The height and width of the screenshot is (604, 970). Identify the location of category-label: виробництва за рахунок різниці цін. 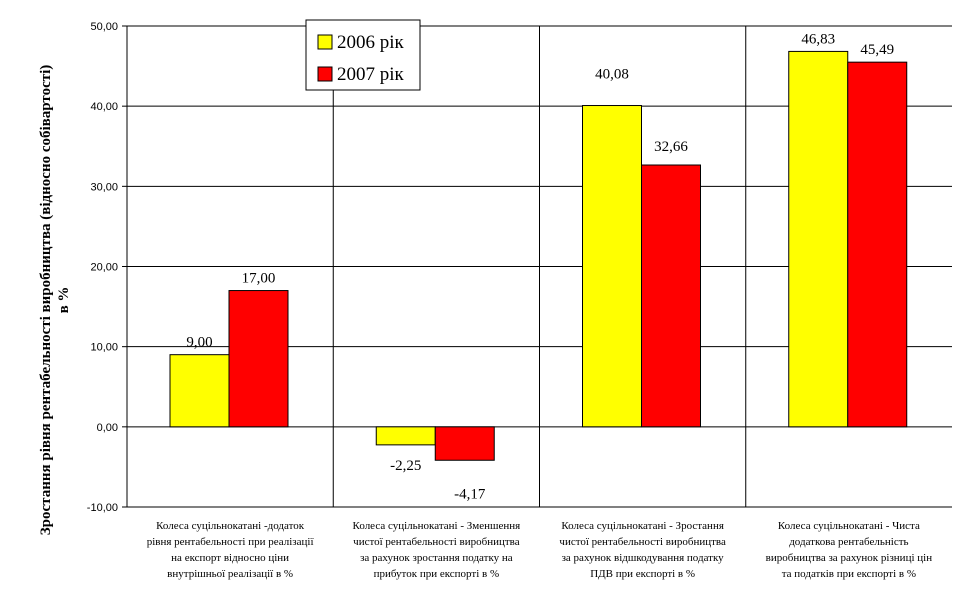
(849, 558).